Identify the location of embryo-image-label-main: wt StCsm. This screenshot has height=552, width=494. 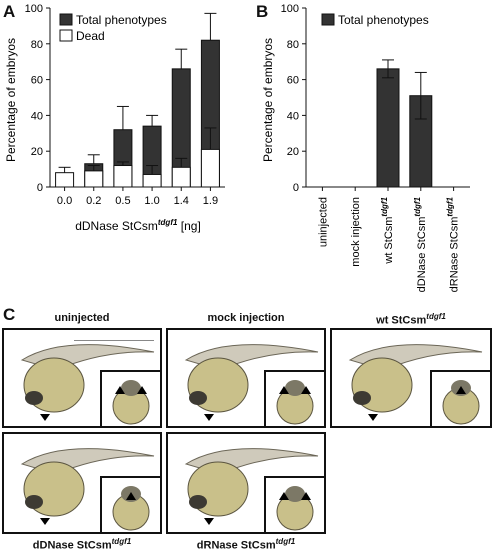
(401, 320).